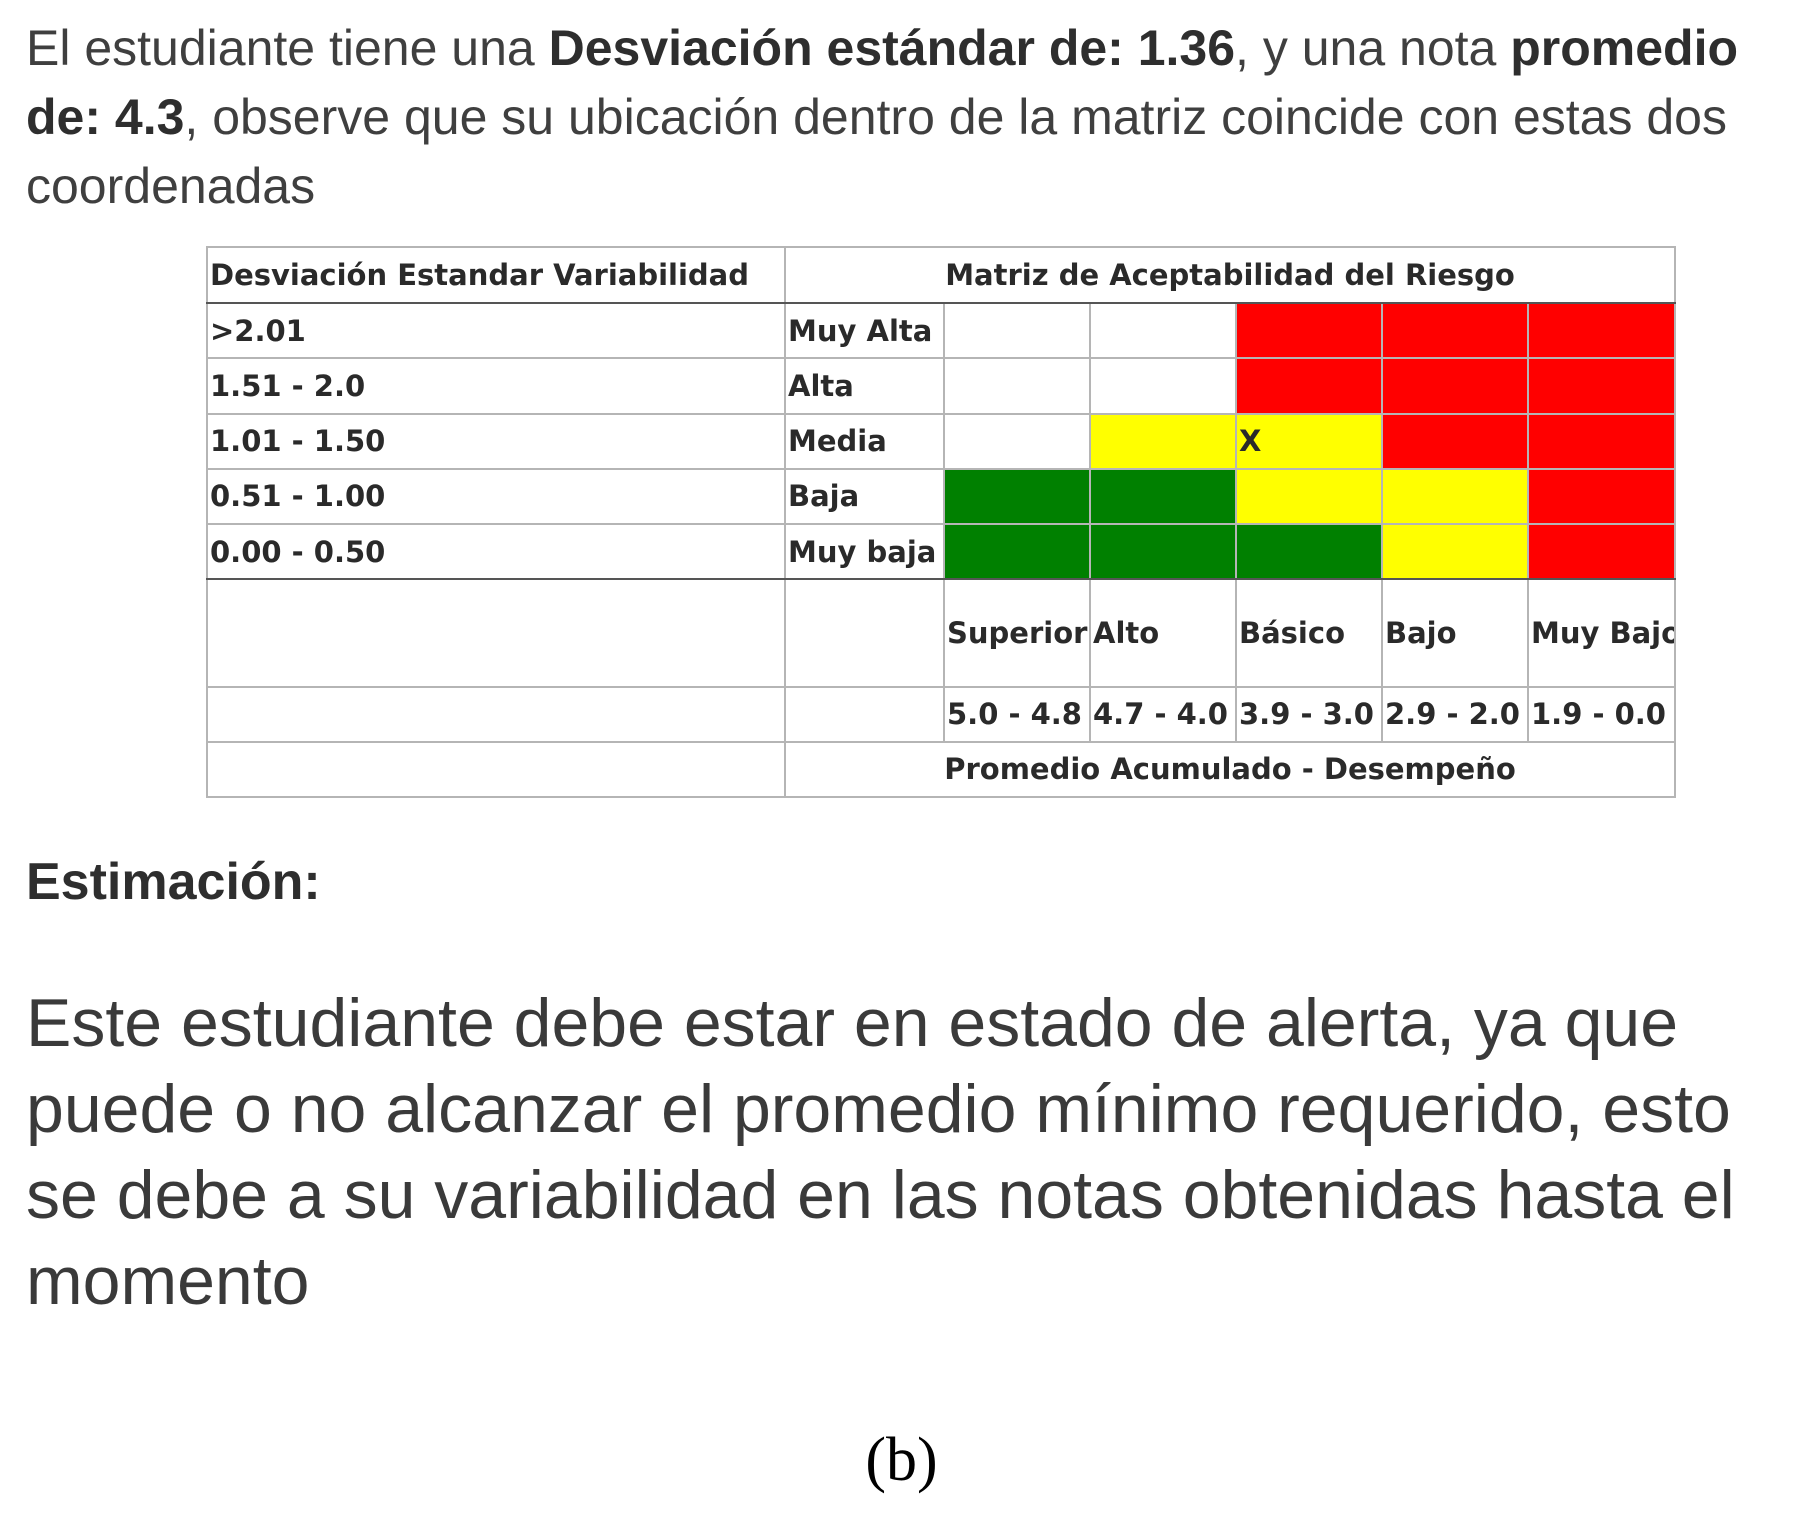  I want to click on header-risk-matrix: Matriz de Aceptabilidad del Riesgo, so click(1230, 275).